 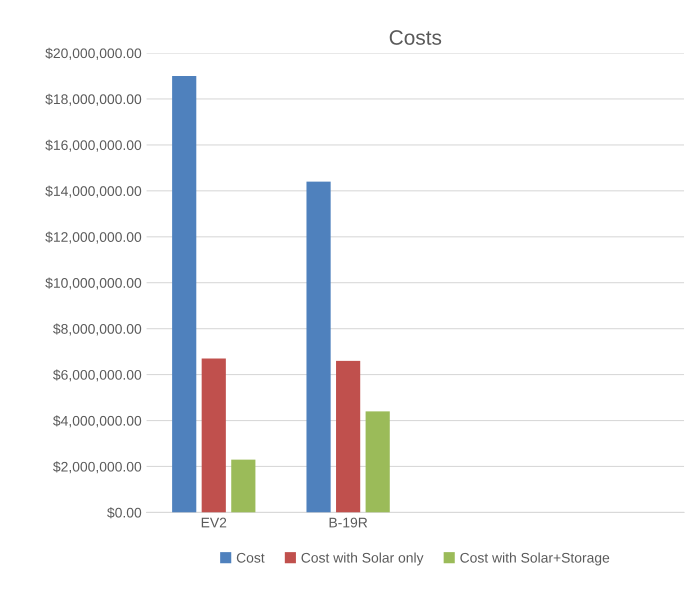 I want to click on y-tick-label: $18,000,000.00, so click(x=93, y=100).